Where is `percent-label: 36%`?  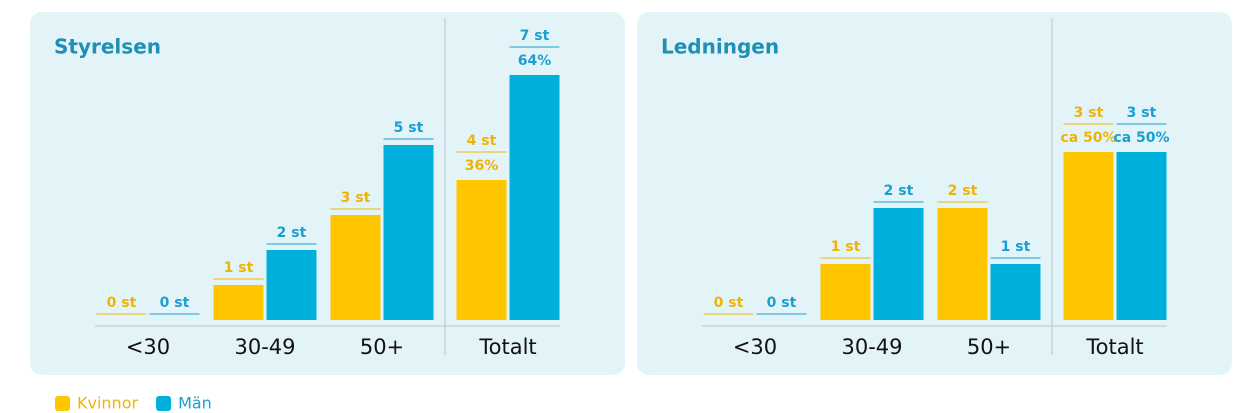 percent-label: 36% is located at coordinates (482, 166).